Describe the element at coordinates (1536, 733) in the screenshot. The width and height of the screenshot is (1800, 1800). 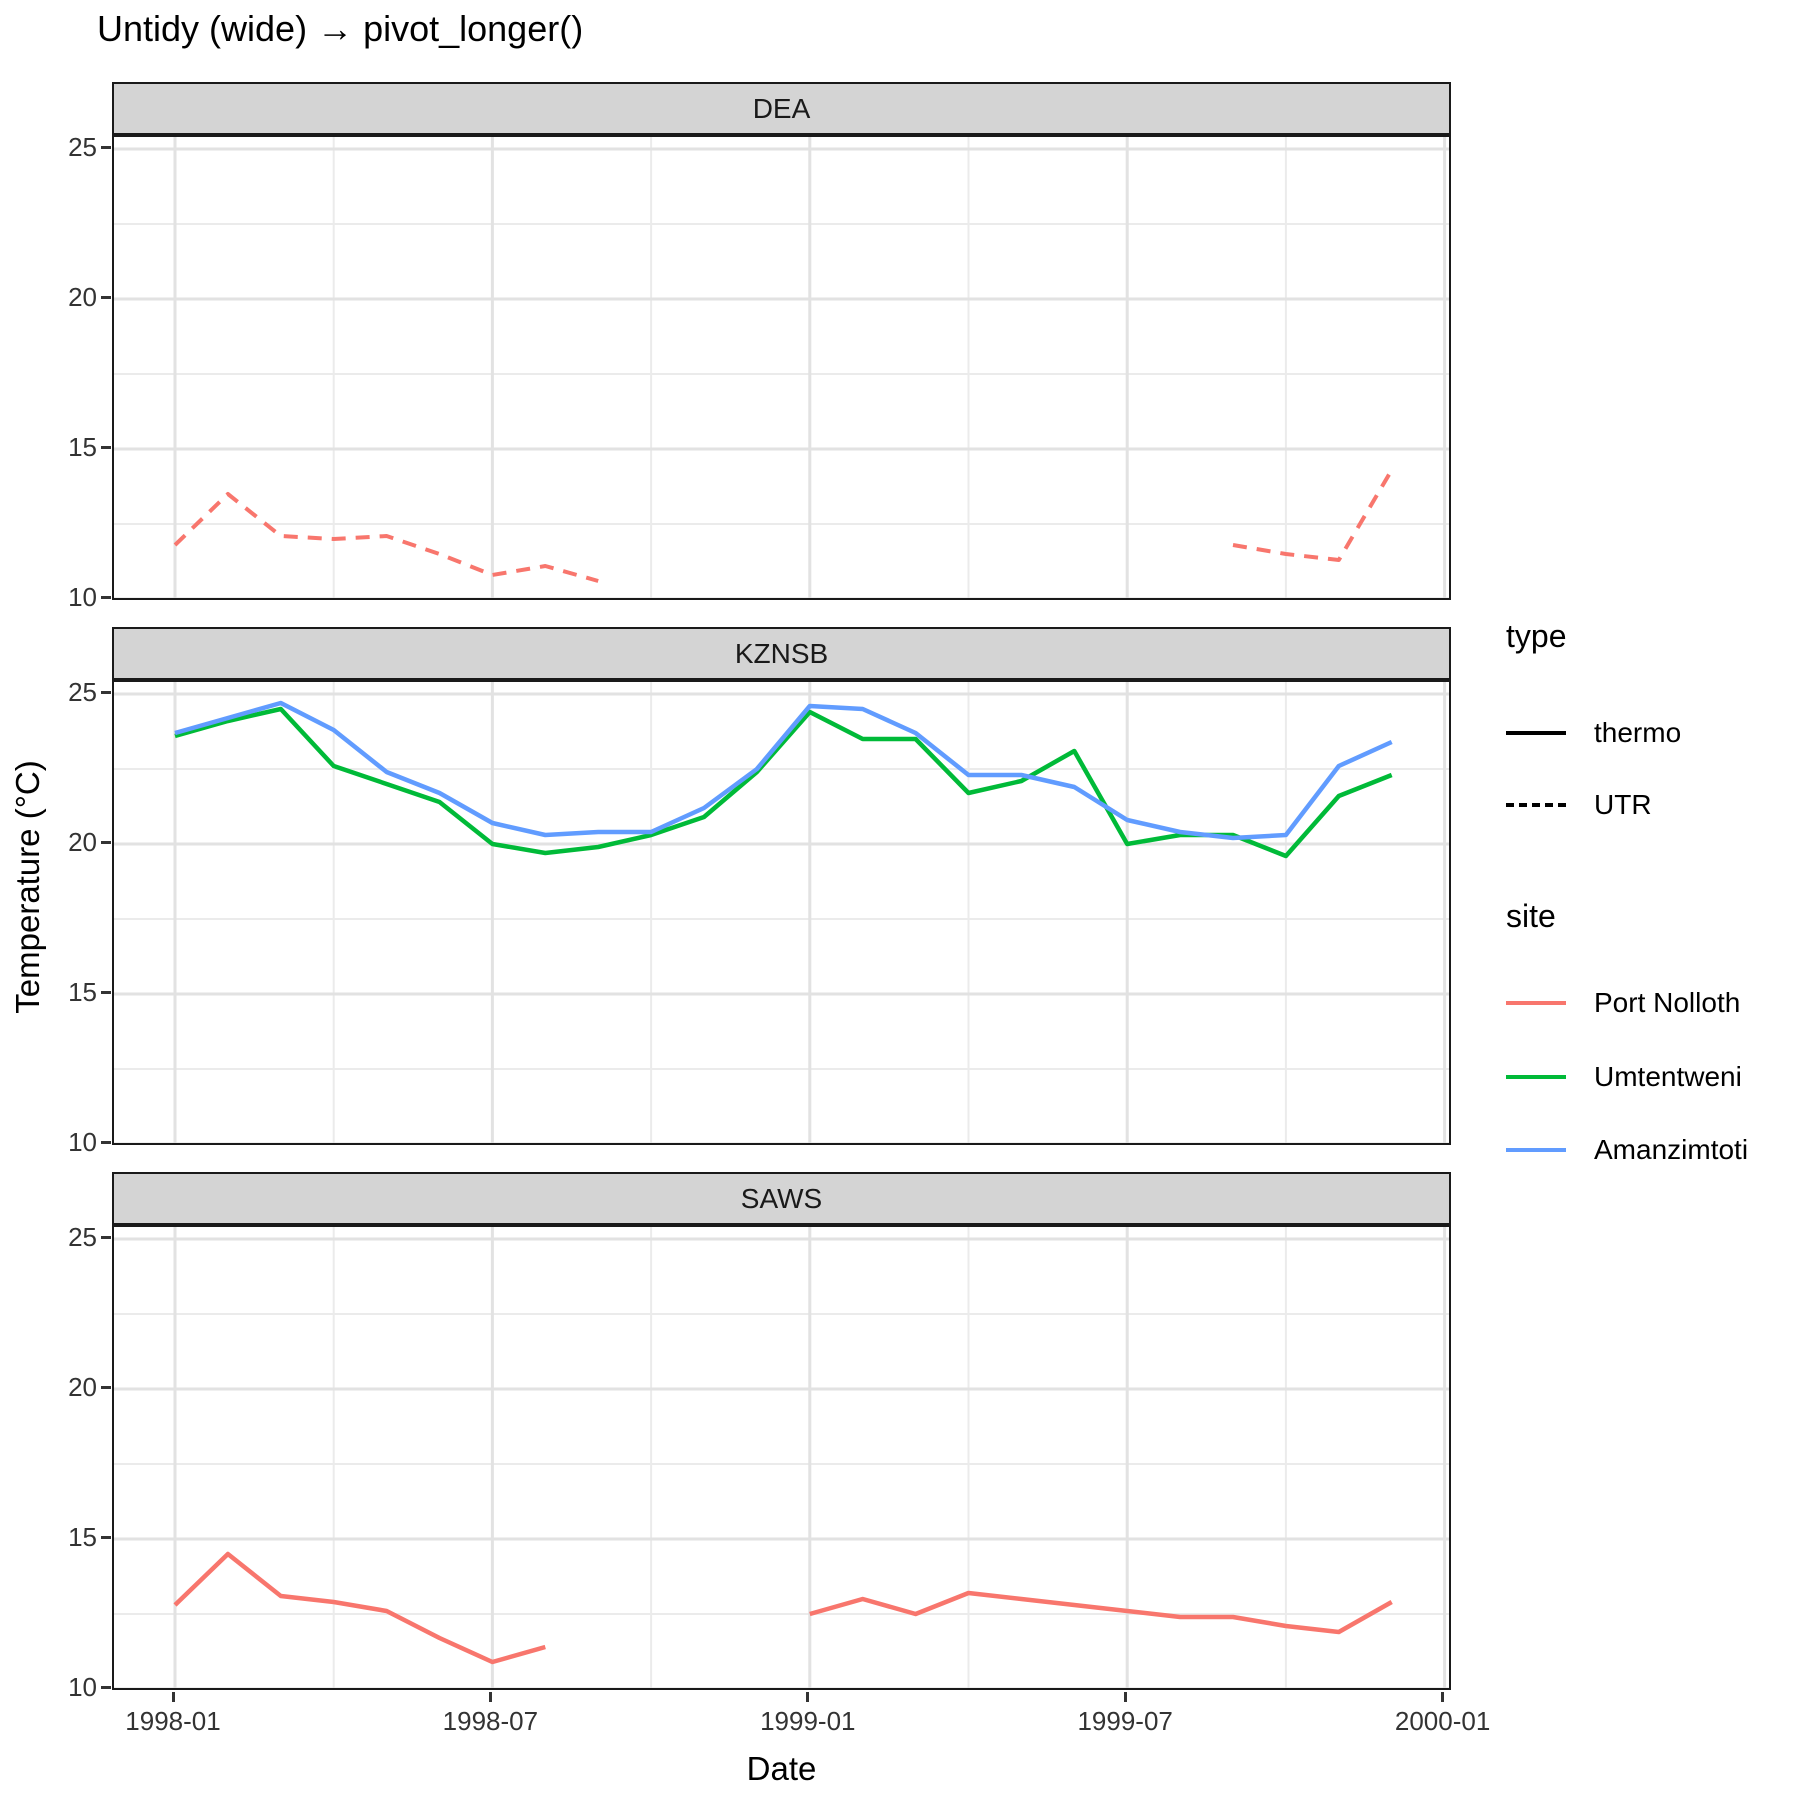
I see `thermo-solid-line-key-icon` at that location.